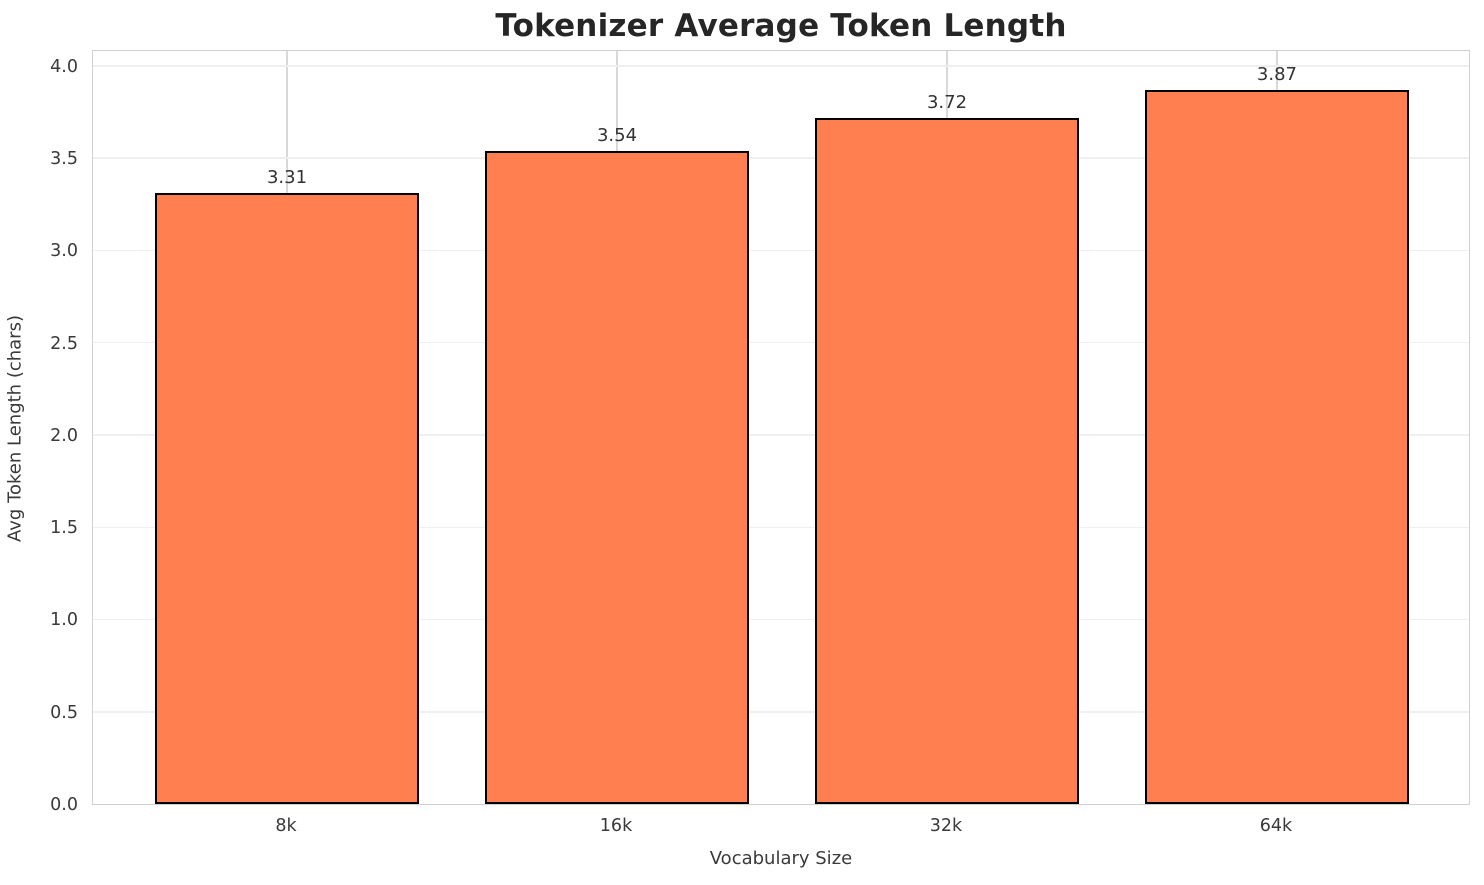 The width and height of the screenshot is (1484, 885). Describe the element at coordinates (64, 251) in the screenshot. I see `y-tick-label-3.0: 3.0` at that location.